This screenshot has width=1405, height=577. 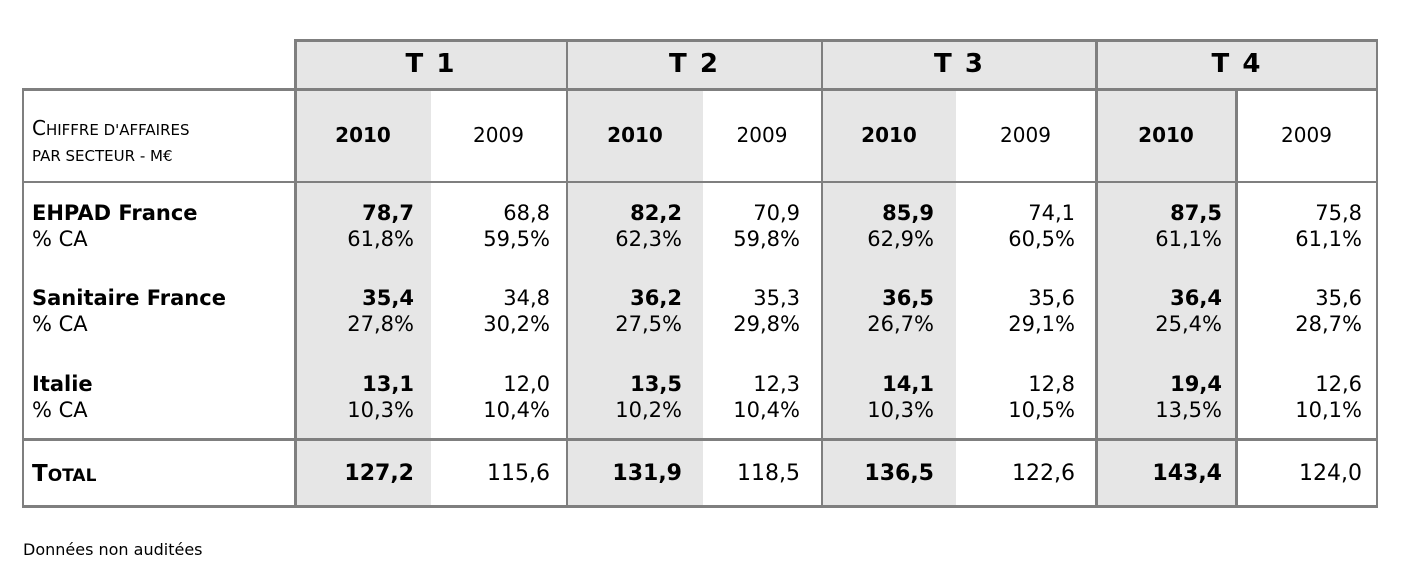 What do you see at coordinates (1188, 324) in the screenshot?
I see `value-pct: 25,4%` at bounding box center [1188, 324].